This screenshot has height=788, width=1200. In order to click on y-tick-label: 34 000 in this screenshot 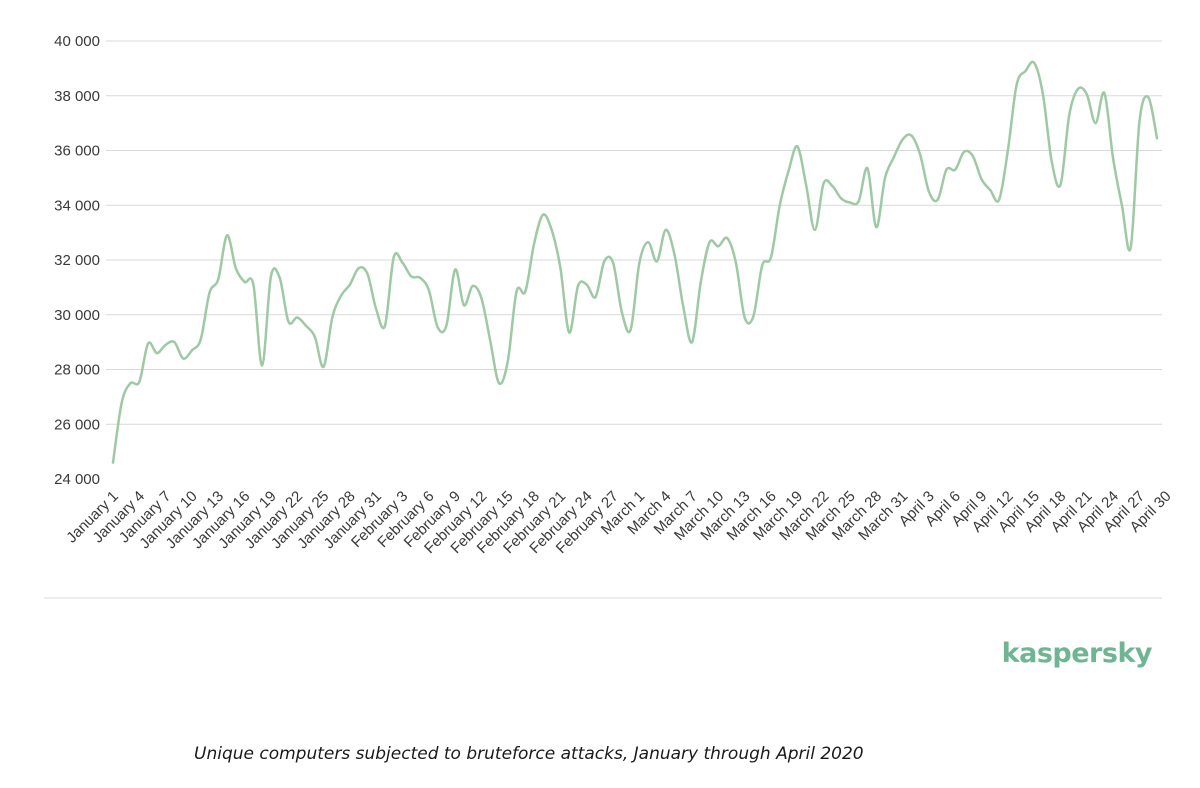, I will do `click(77, 205)`.